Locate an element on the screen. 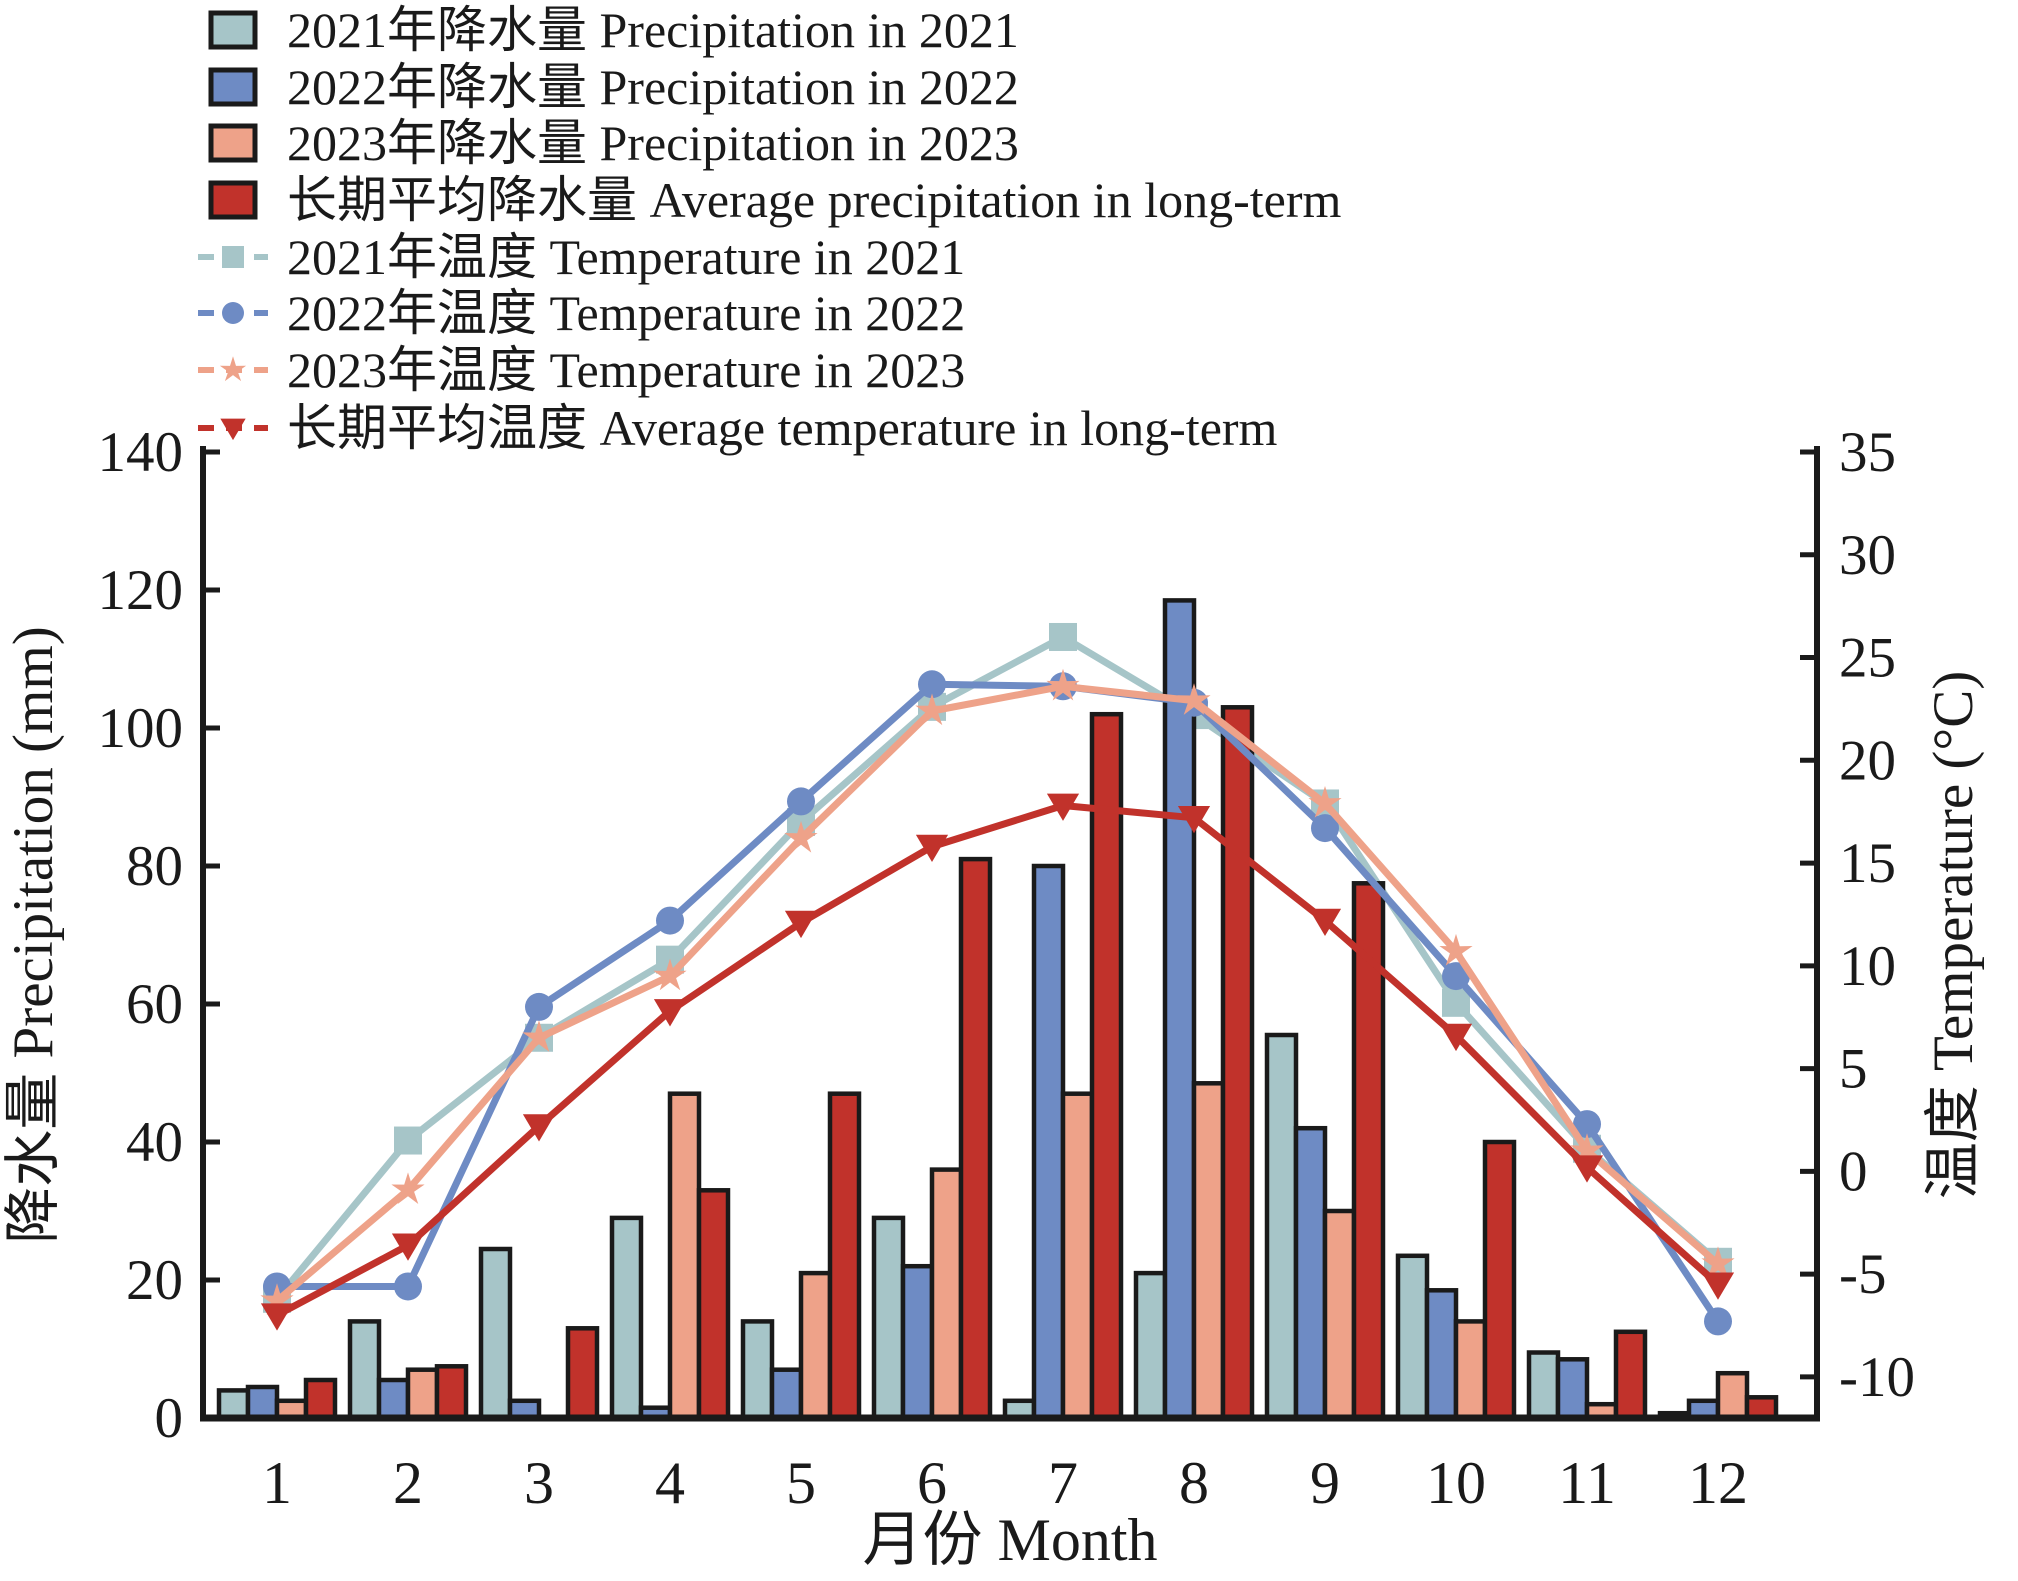 The image size is (2018, 1581). bar-month3 is located at coordinates (495, 1333).